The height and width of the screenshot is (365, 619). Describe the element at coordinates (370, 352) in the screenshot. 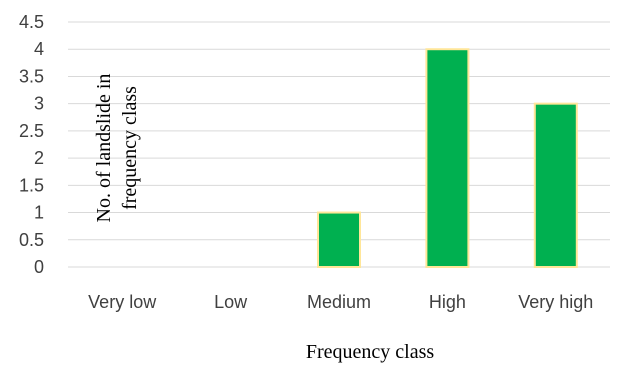

I see `x-axis-title: Frequency class` at that location.